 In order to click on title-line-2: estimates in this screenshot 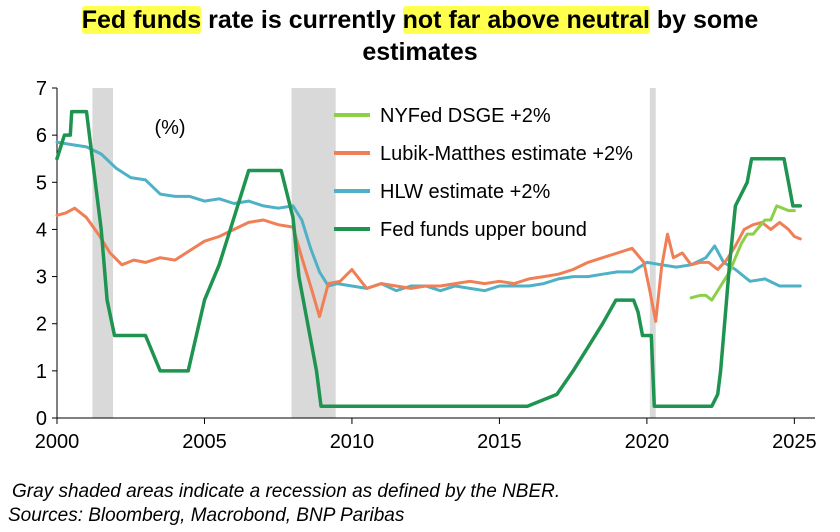, I will do `click(420, 52)`.